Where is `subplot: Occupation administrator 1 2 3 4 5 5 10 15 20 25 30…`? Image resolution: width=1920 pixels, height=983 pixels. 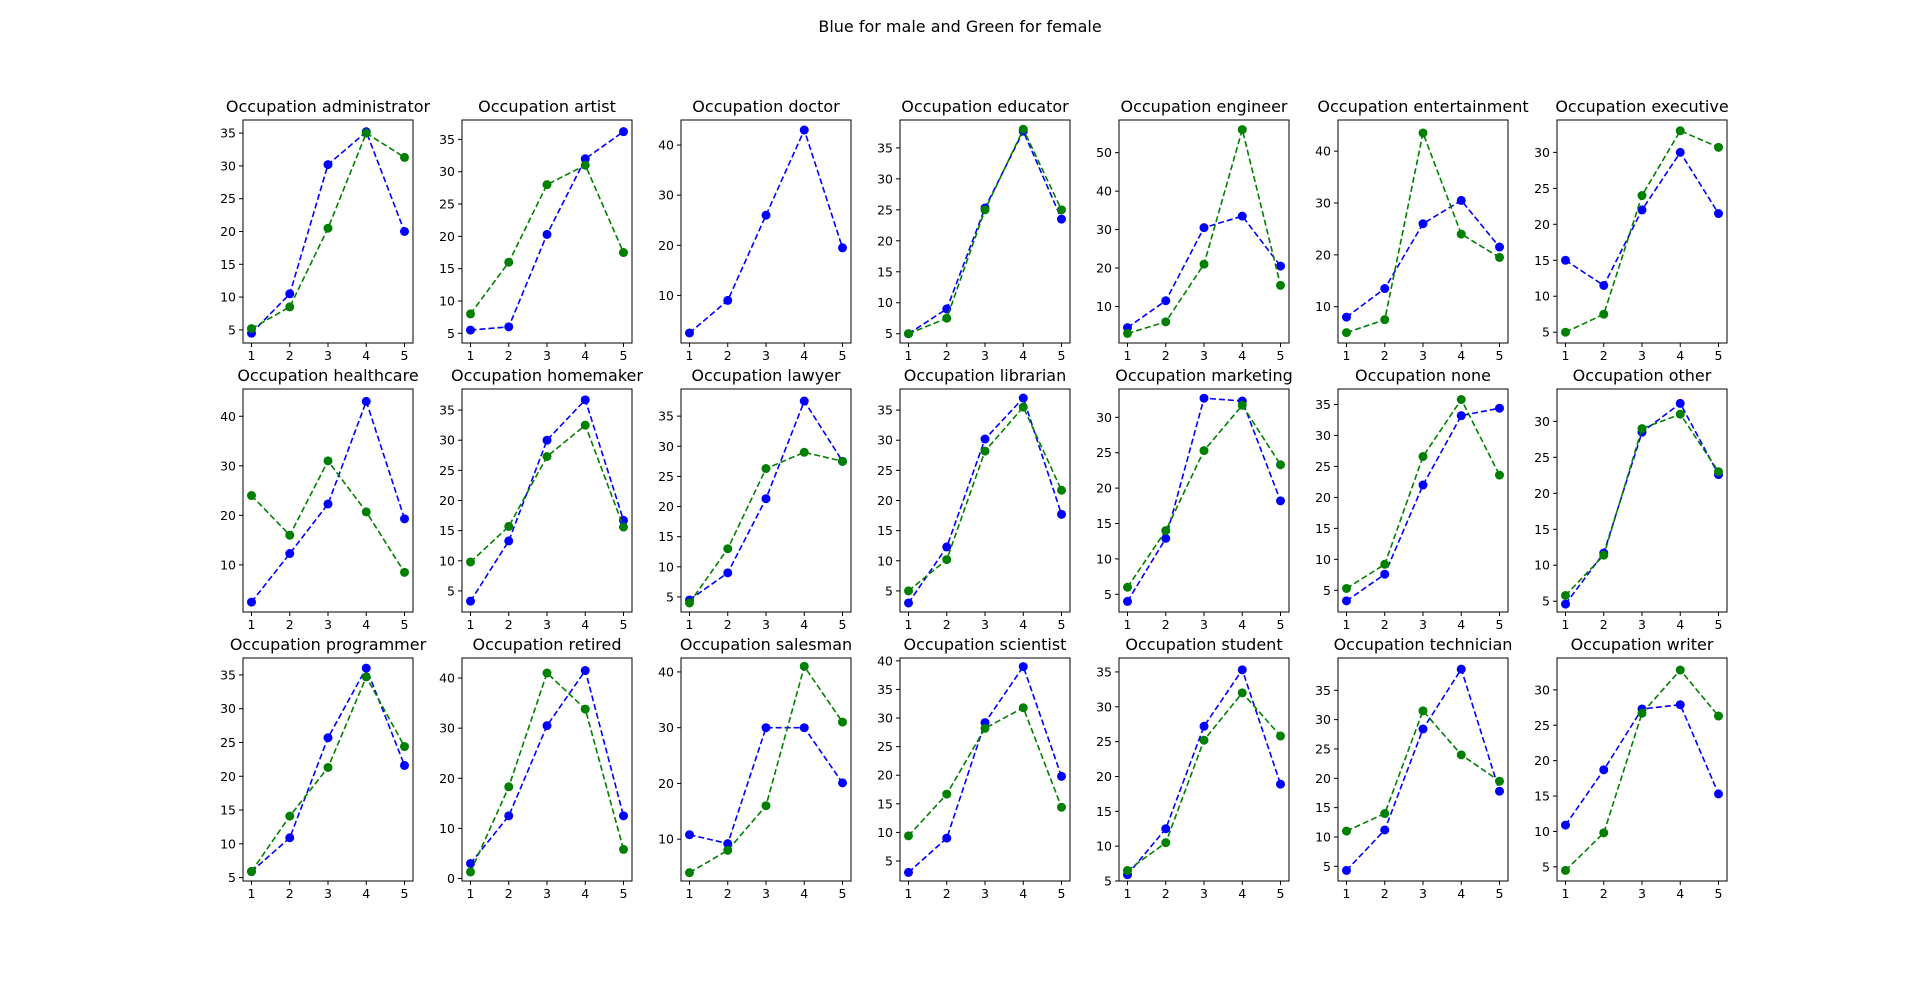
subplot: Occupation administrator 1 2 3 4 5 5 10 15 20 25 30… is located at coordinates (325, 230).